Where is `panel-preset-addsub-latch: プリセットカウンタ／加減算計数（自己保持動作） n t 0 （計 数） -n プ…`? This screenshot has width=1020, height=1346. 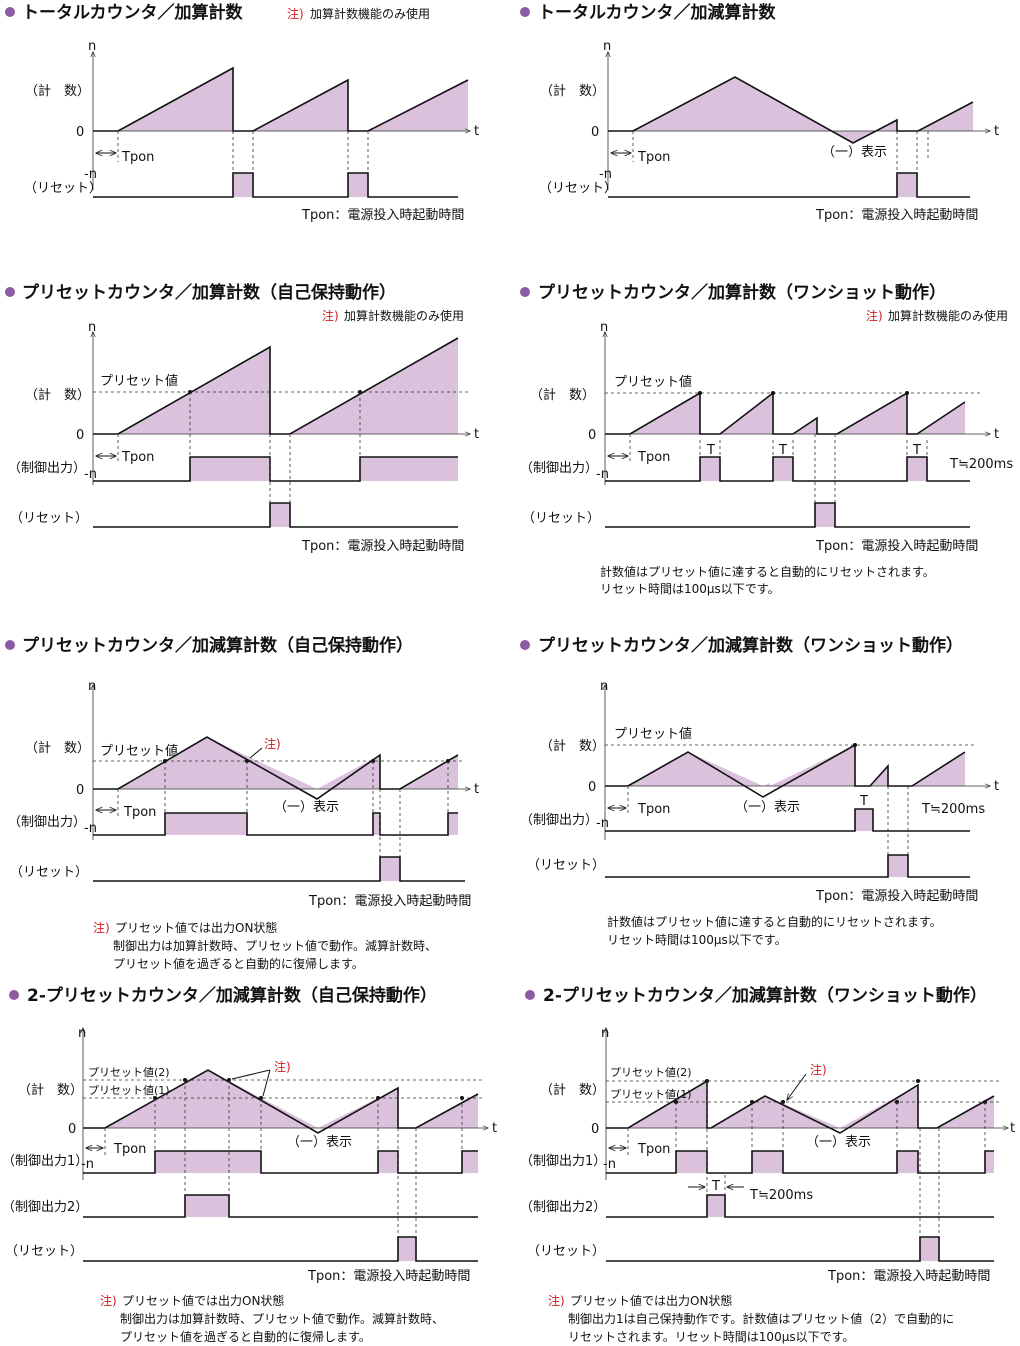
panel-preset-addsub-latch: プリセットカウンタ／加減算計数（自己保持動作） n t 0 （計 数） -n プ… is located at coordinates (242, 803).